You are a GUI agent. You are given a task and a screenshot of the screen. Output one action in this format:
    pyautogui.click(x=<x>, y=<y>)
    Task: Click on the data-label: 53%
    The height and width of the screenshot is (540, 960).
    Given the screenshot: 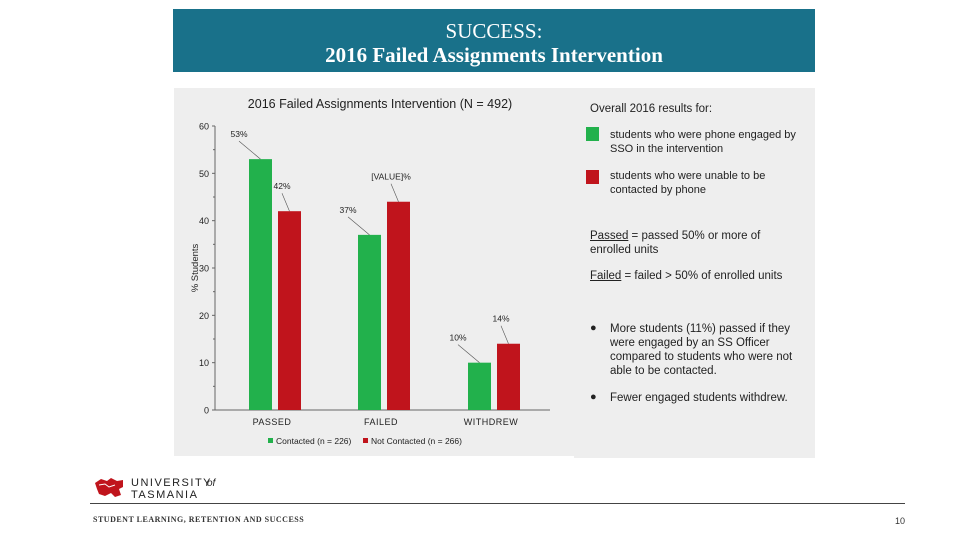 What is the action you would take?
    pyautogui.click(x=238, y=134)
    